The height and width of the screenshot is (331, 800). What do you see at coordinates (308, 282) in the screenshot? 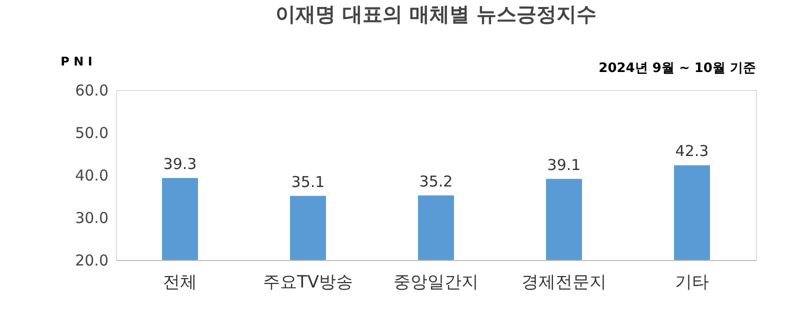
I see `x-tick-label: 주요TV방송` at bounding box center [308, 282].